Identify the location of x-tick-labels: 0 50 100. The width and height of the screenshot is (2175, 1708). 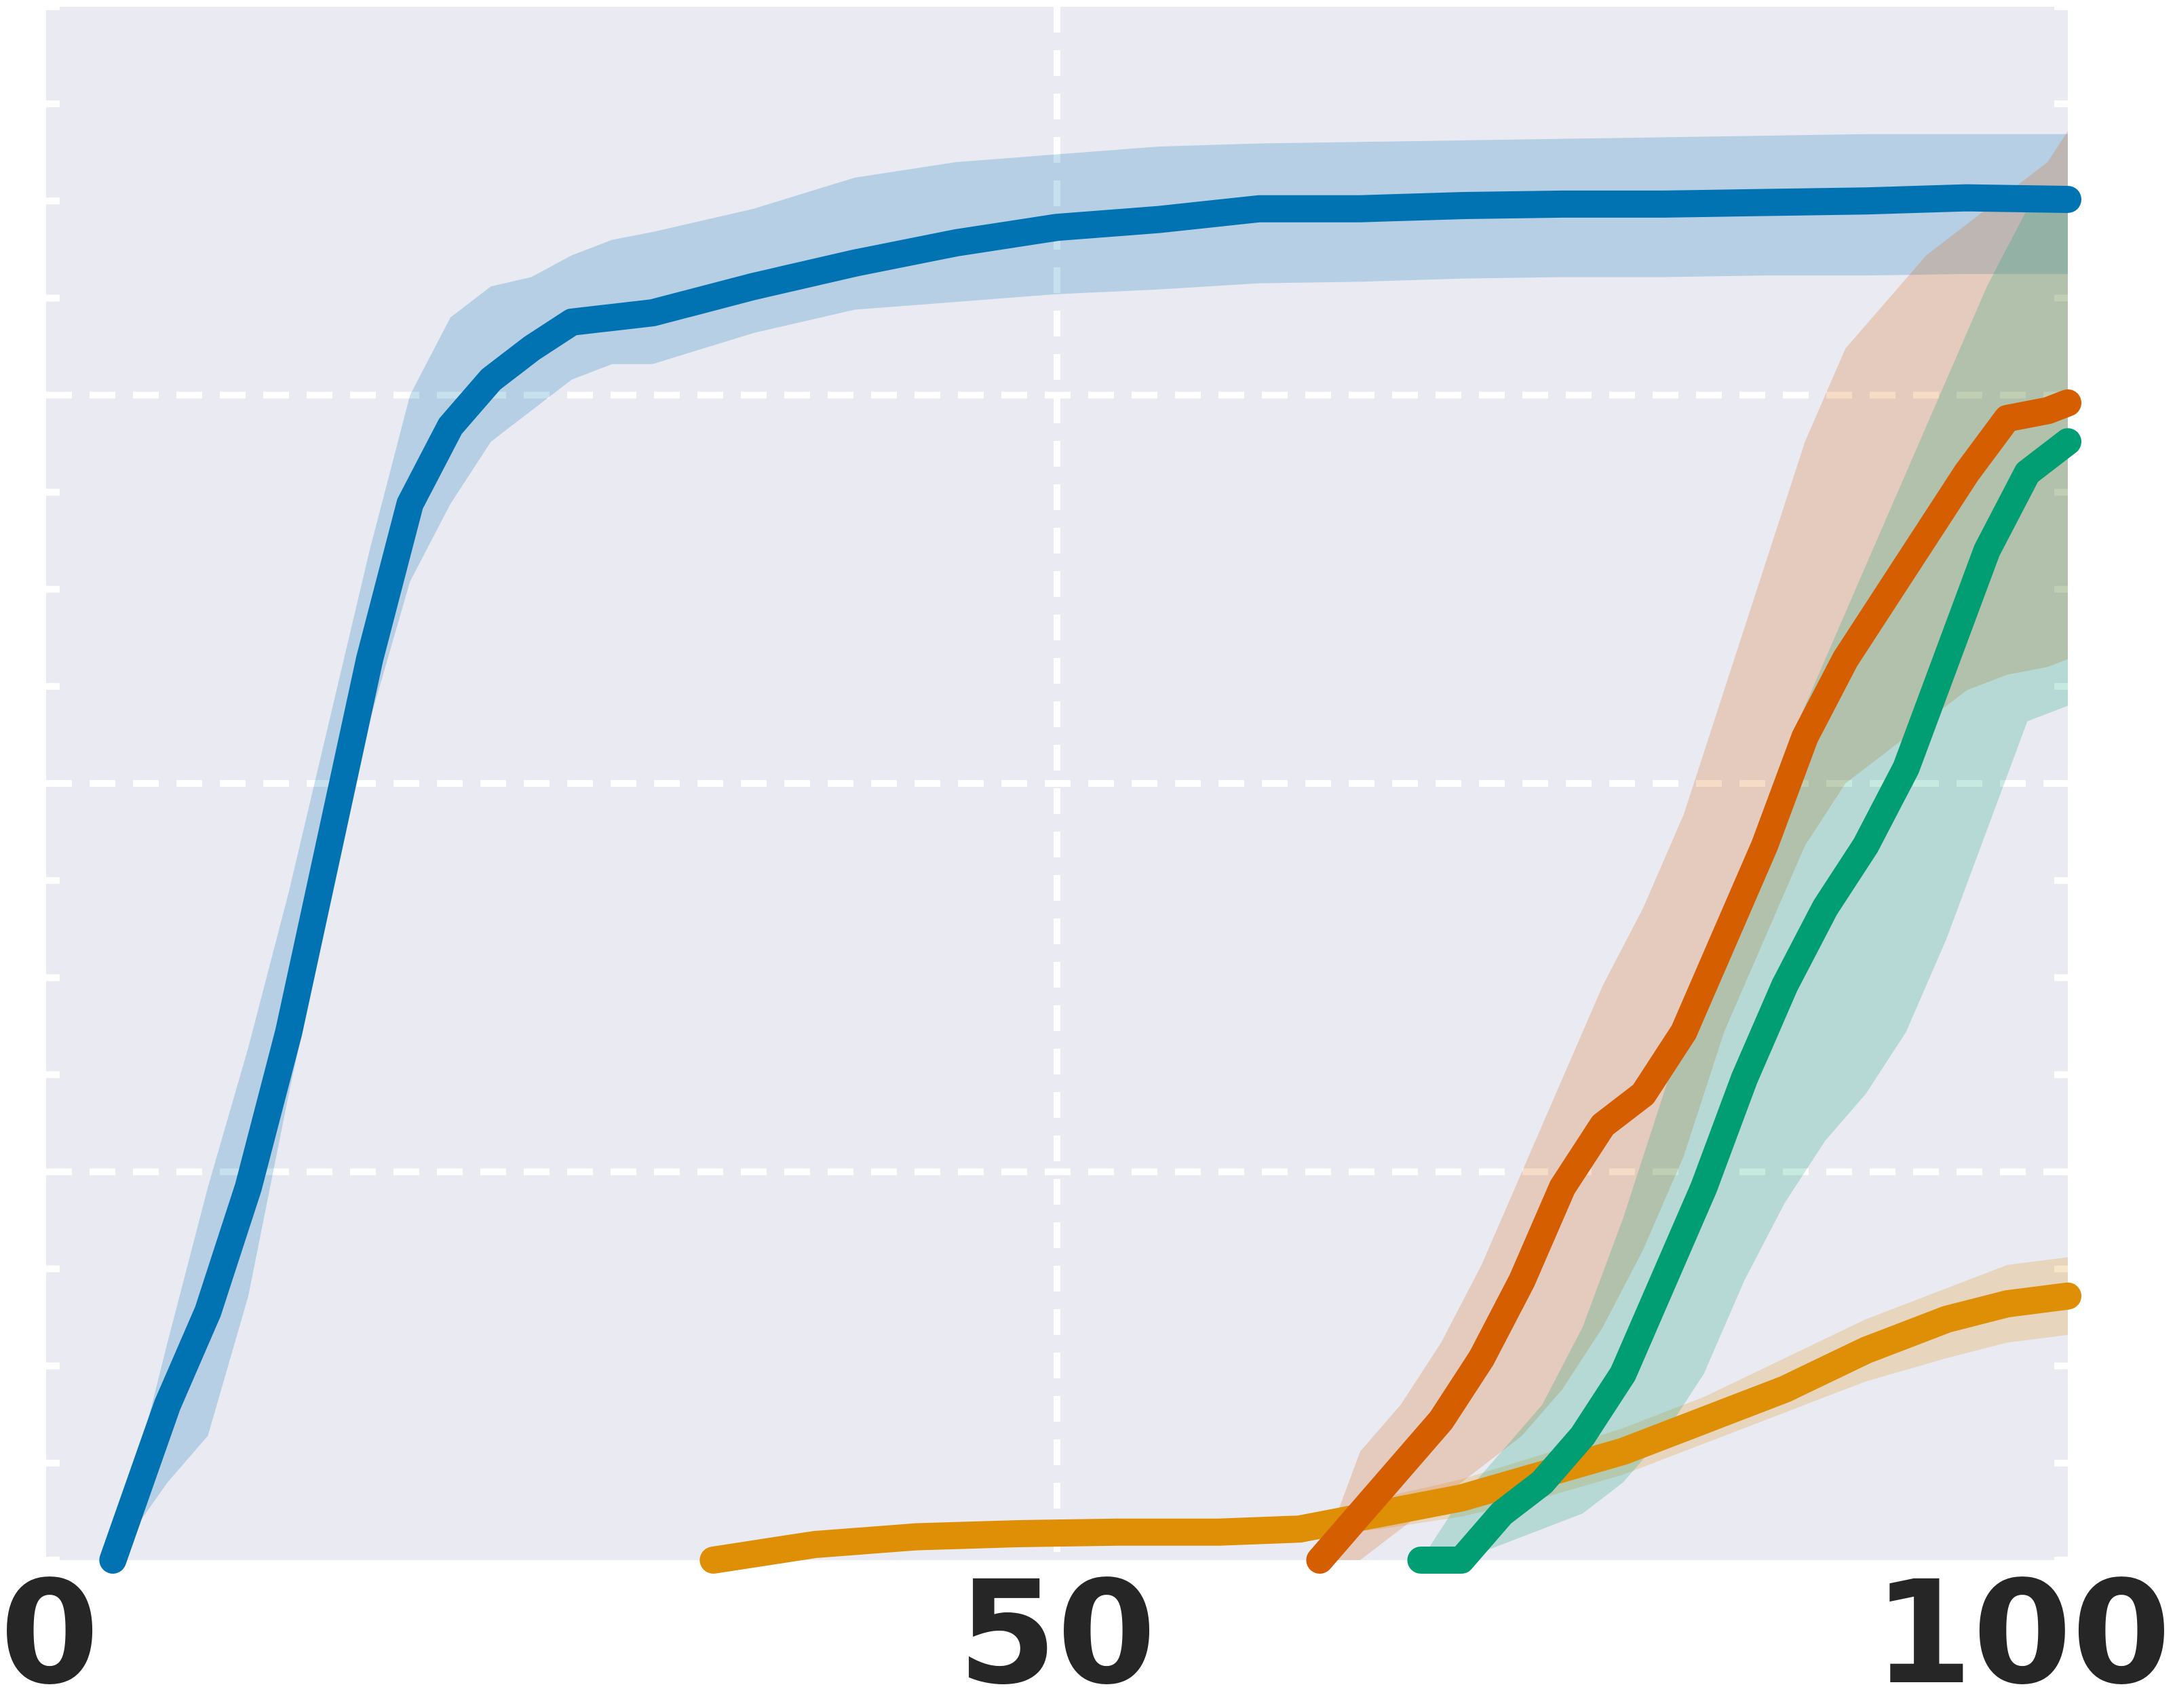
(1086, 1629).